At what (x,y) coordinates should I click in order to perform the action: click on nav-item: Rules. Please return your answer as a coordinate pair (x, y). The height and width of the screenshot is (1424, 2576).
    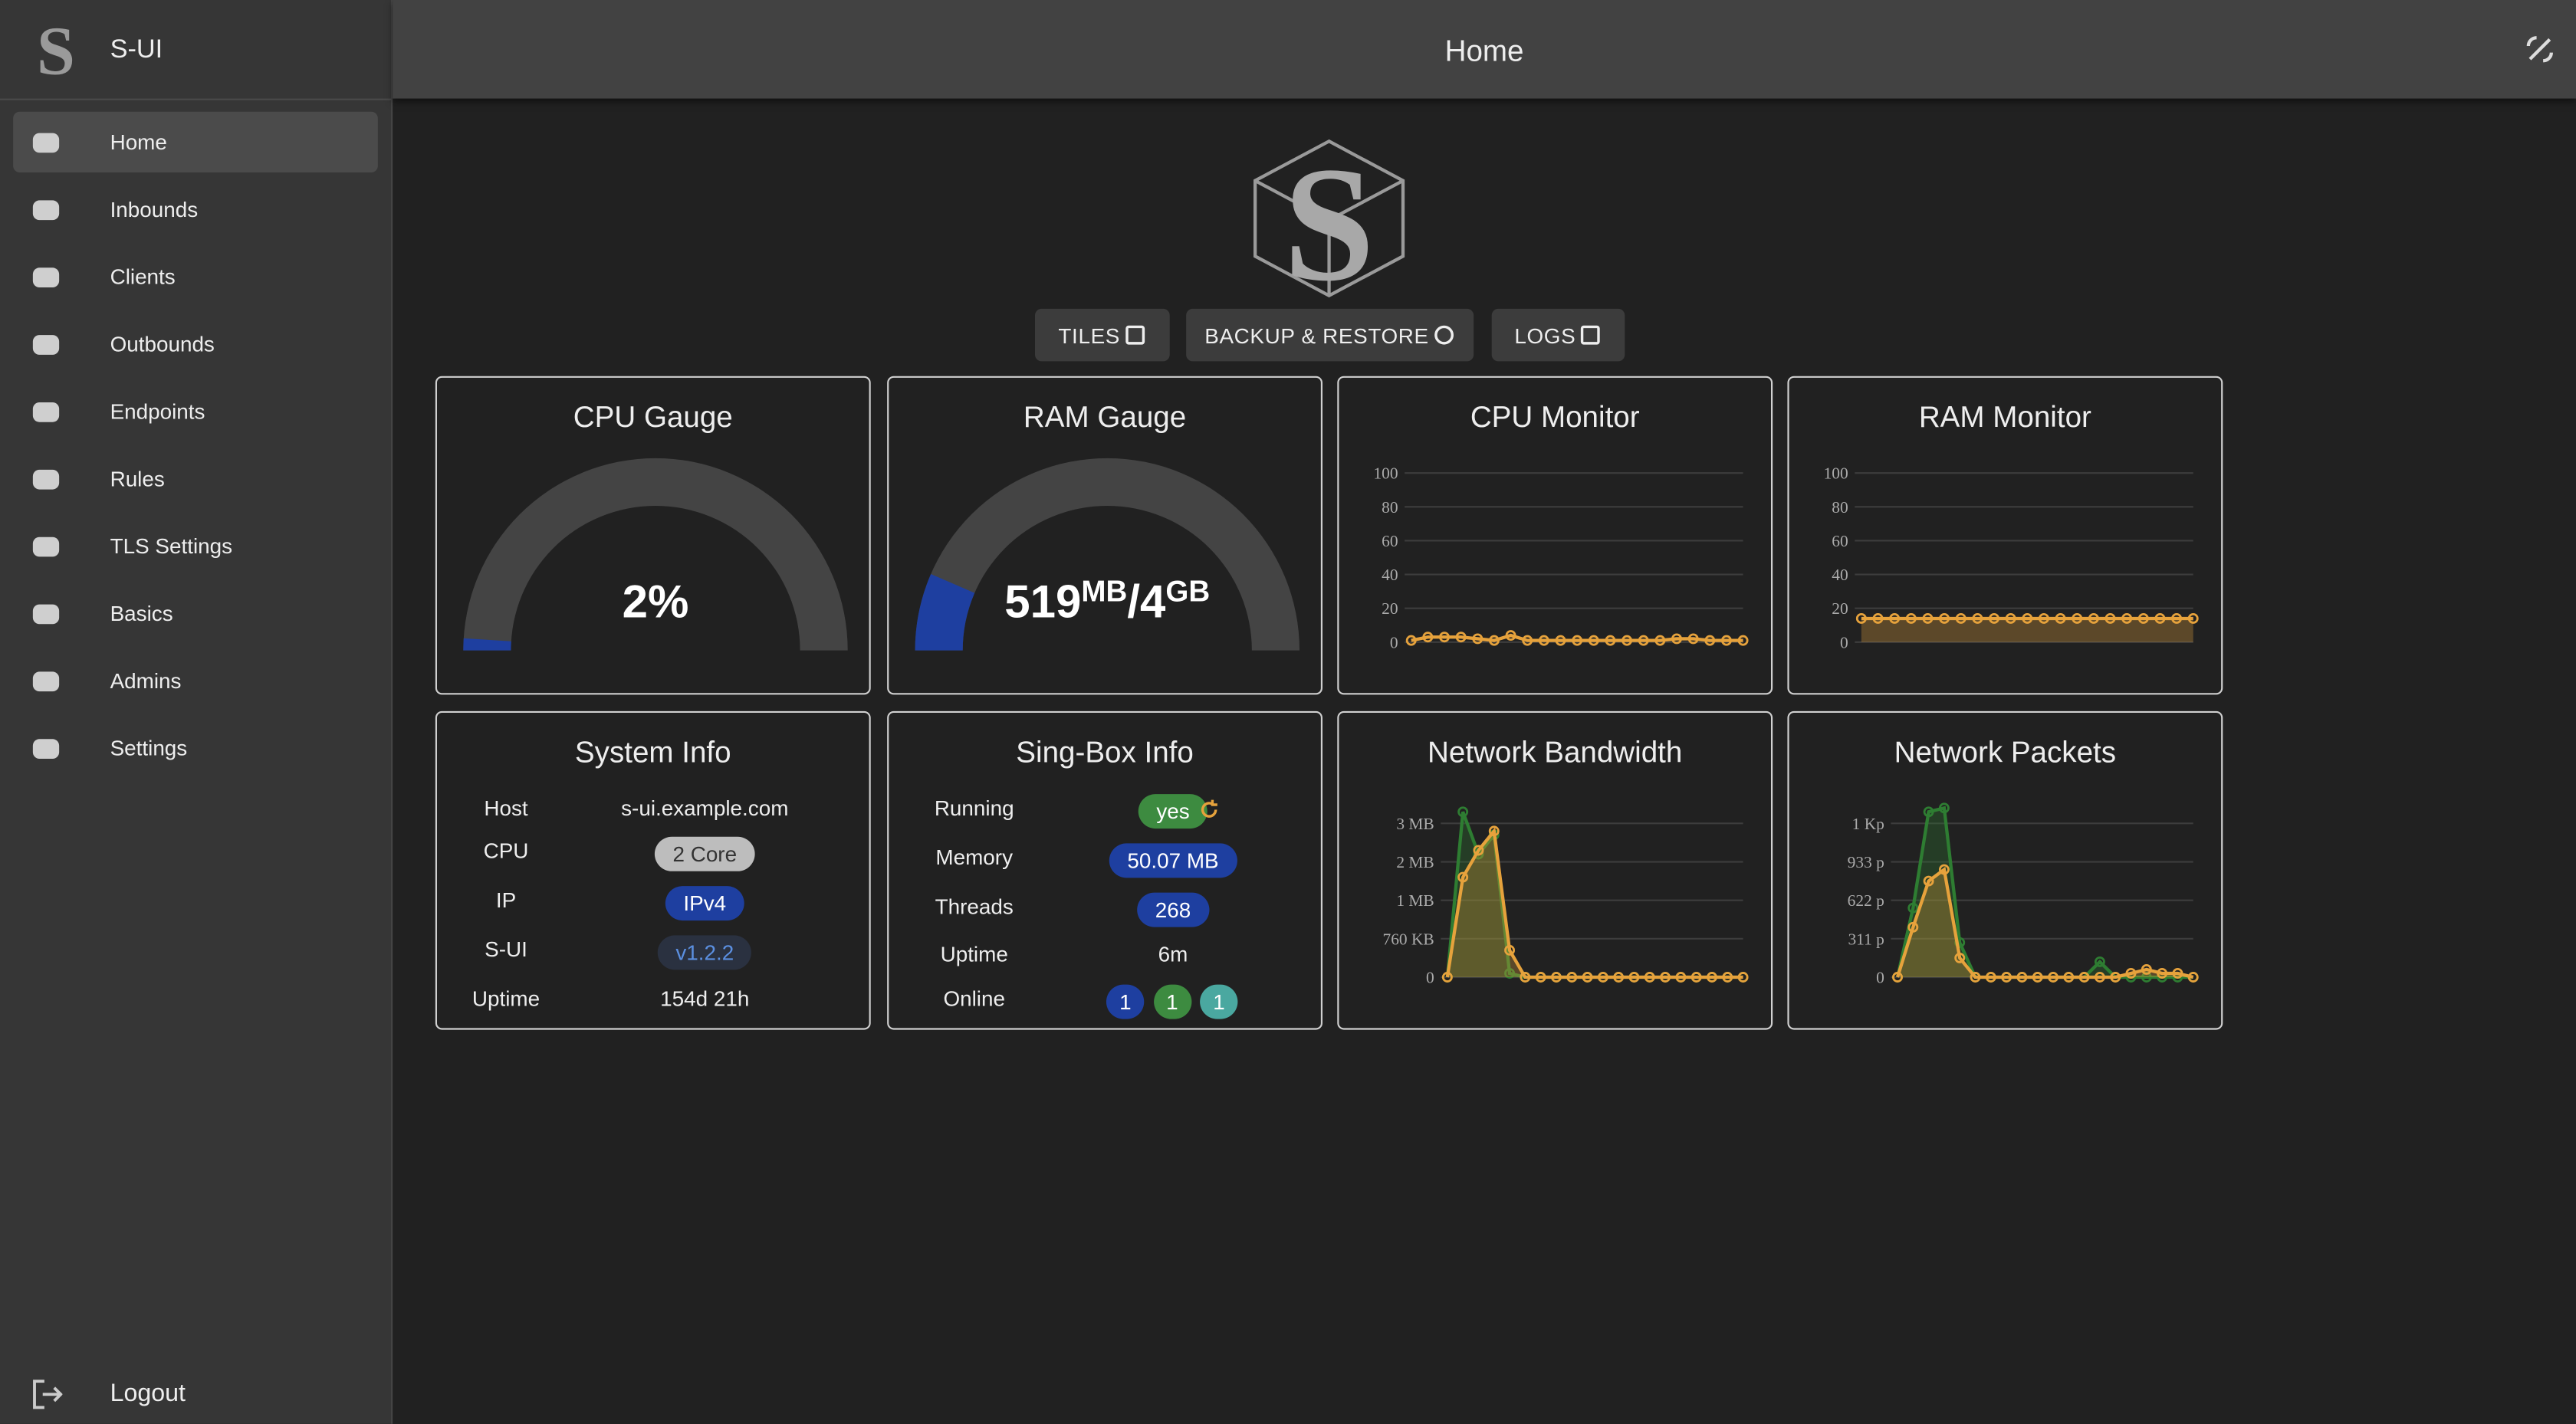
    Looking at the image, I should click on (195, 478).